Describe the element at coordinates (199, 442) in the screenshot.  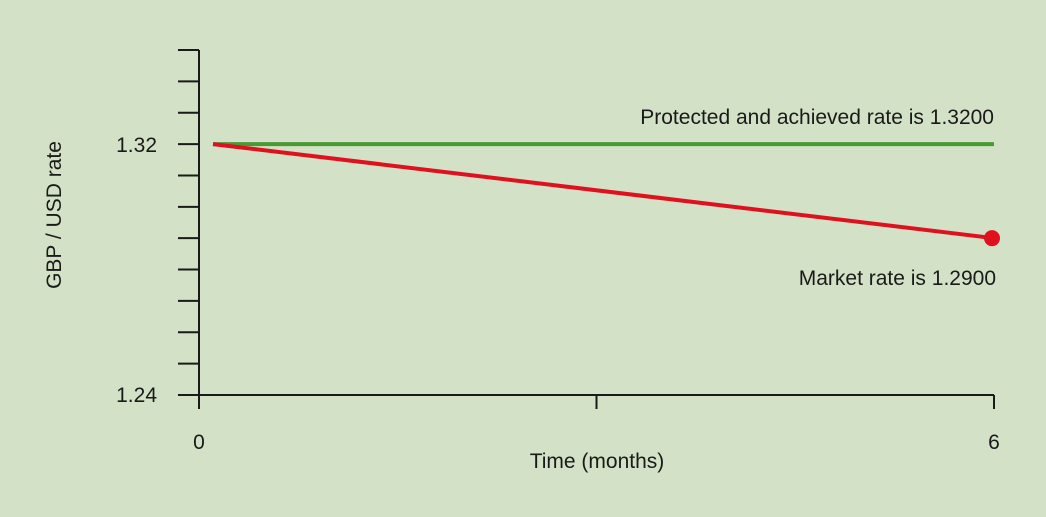
I see `x-tick-label-start: 0` at that location.